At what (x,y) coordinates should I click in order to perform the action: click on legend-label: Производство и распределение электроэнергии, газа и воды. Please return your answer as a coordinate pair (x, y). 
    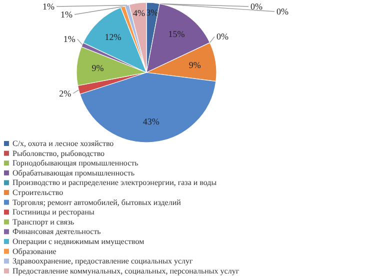
    Looking at the image, I should click on (115, 183).